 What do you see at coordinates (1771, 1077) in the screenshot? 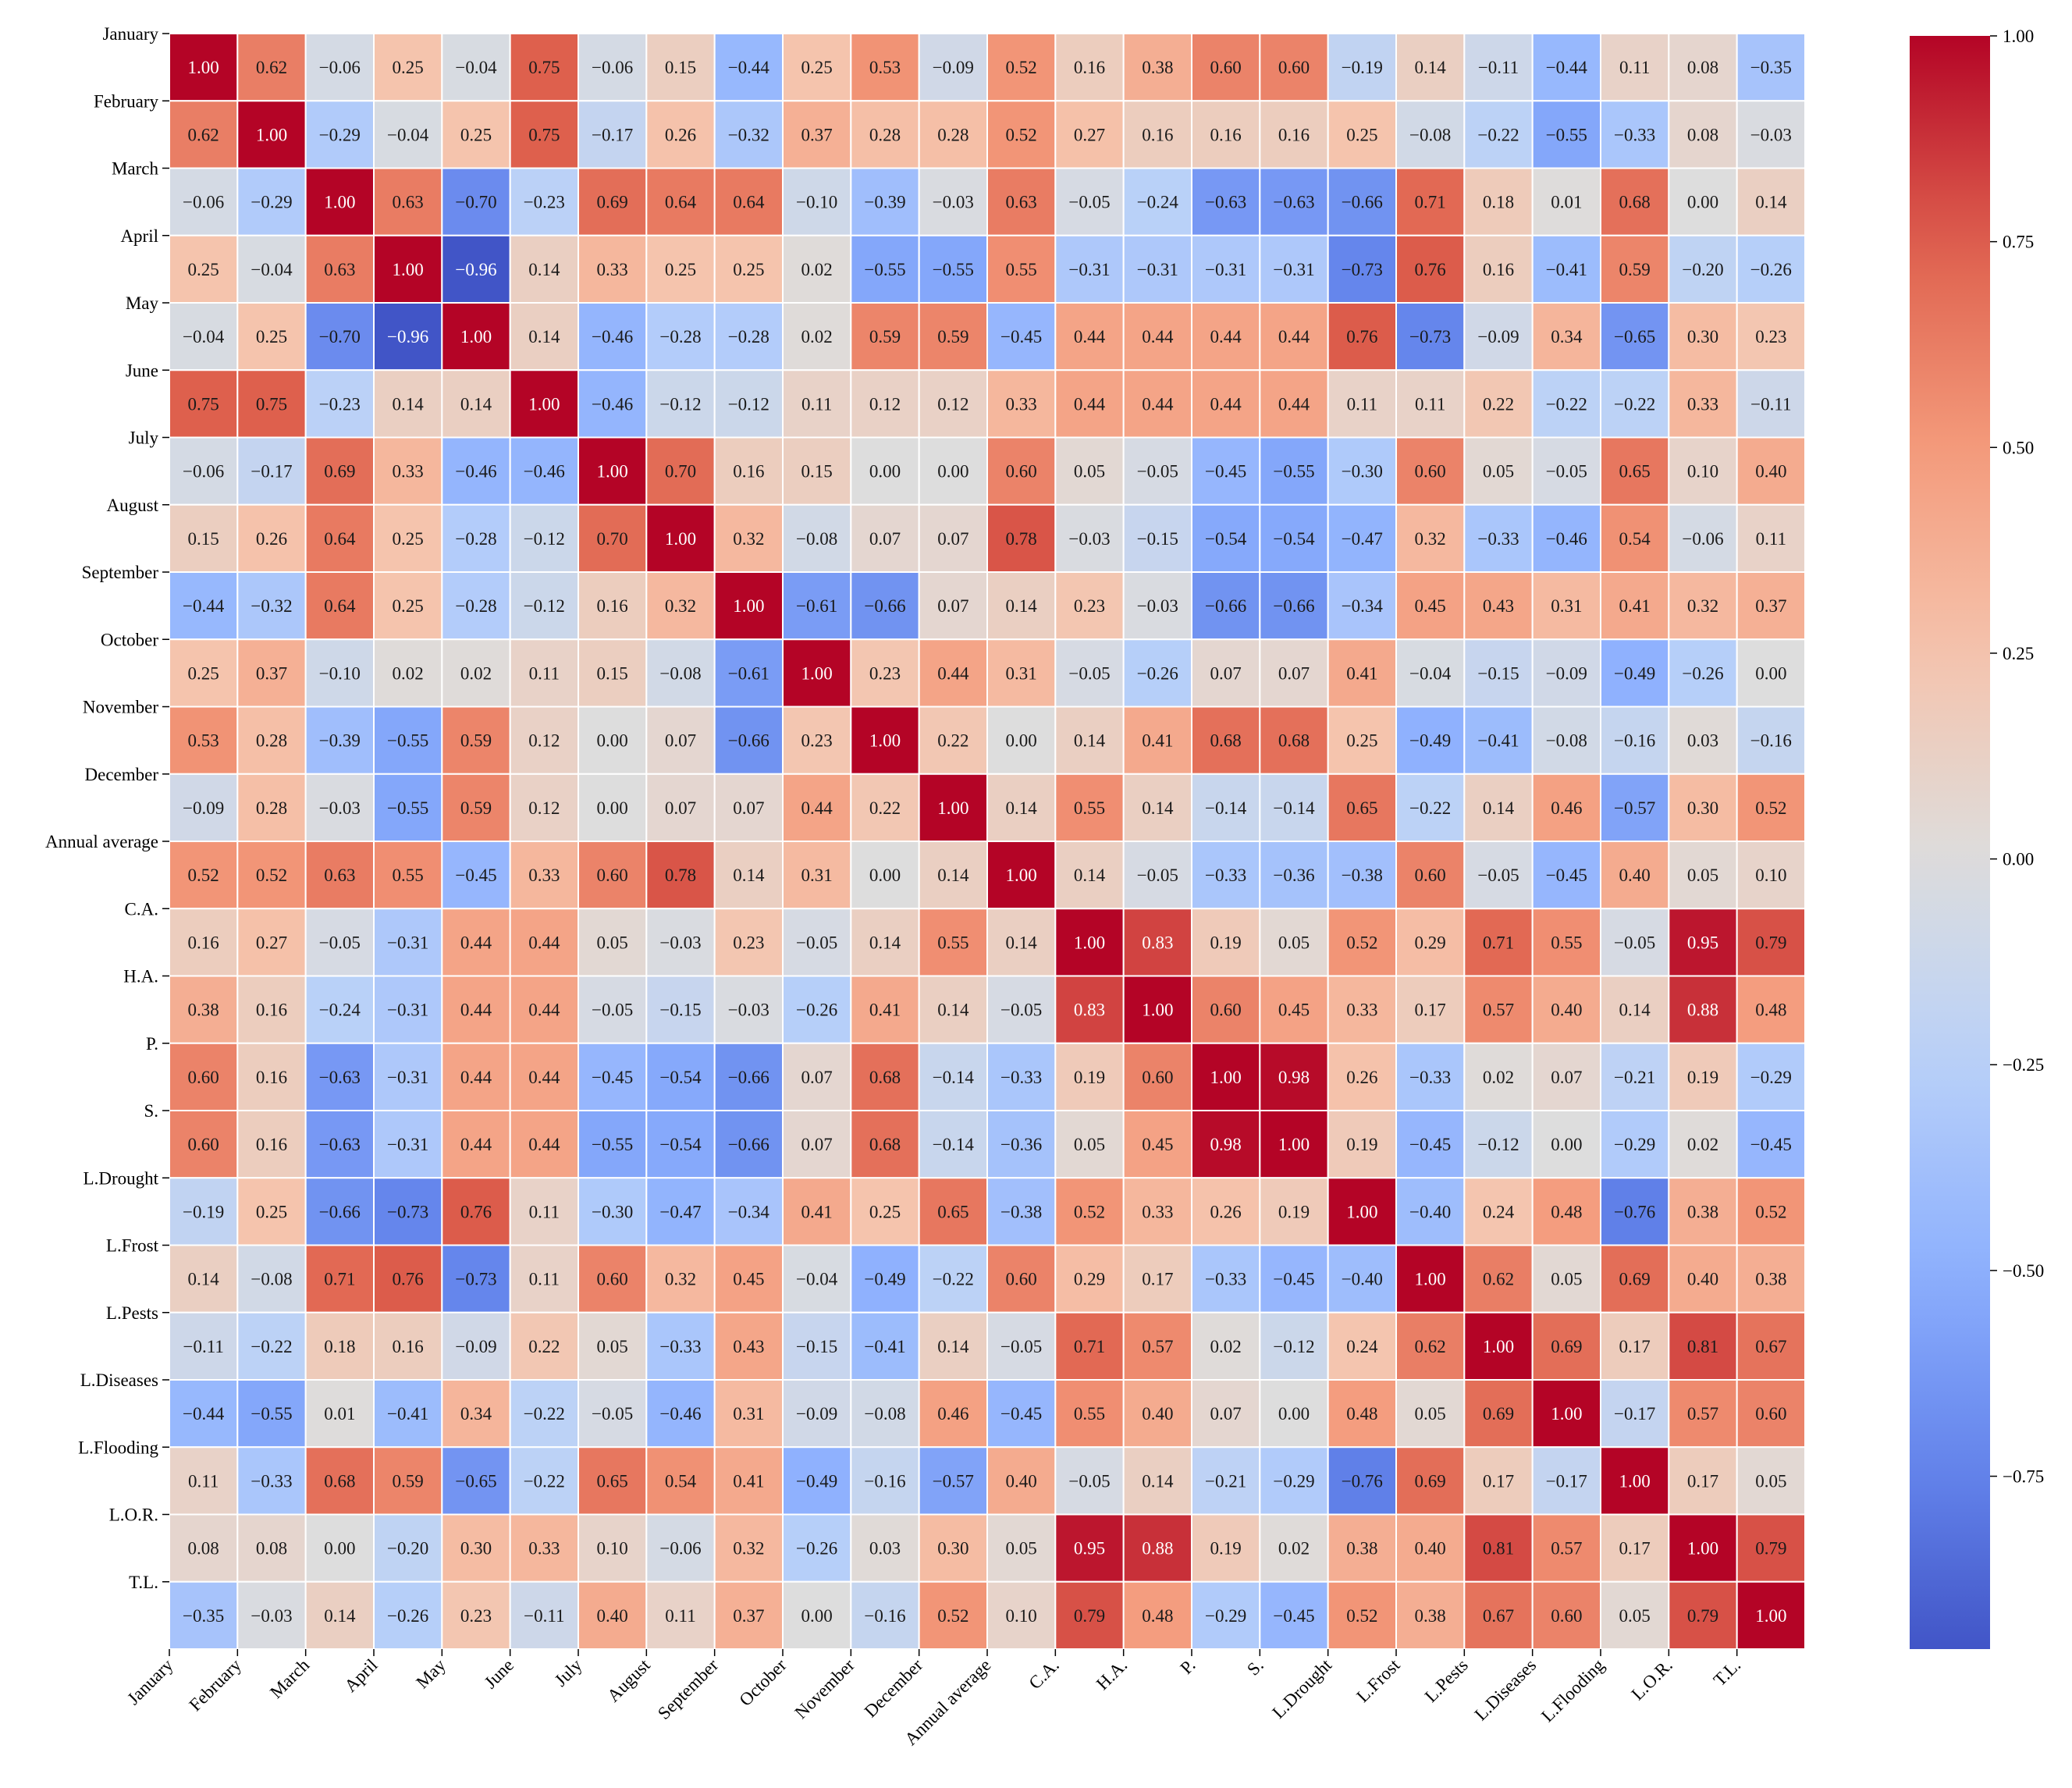
I see `cell-label-15-23: −0.29` at bounding box center [1771, 1077].